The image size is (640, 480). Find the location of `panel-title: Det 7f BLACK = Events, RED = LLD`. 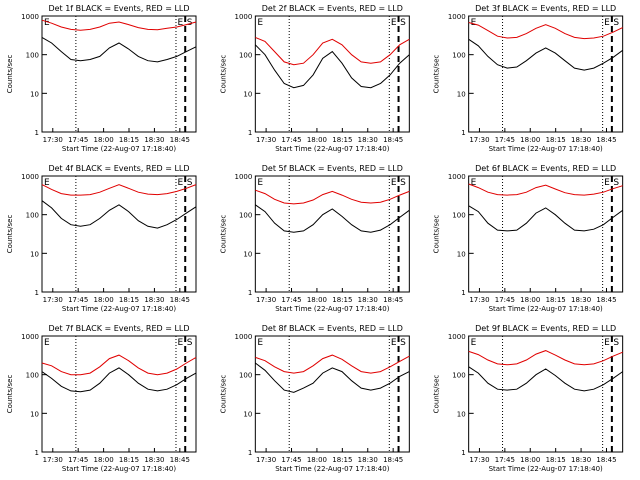

panel-title: Det 7f BLACK = Events, RED = LLD is located at coordinates (118, 328).